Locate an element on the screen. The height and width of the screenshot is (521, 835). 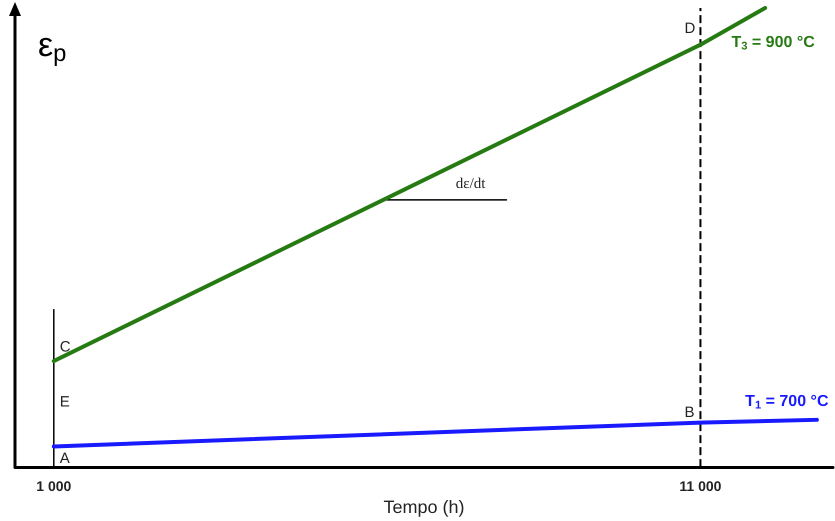
annotation: C is located at coordinates (65, 347).